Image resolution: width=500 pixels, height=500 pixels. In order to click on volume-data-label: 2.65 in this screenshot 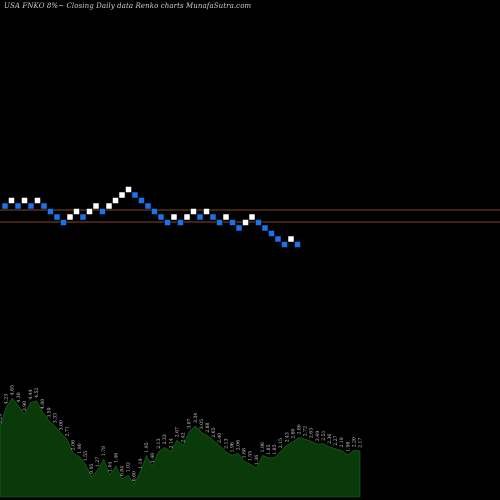, I will do `click(214, 432)`.